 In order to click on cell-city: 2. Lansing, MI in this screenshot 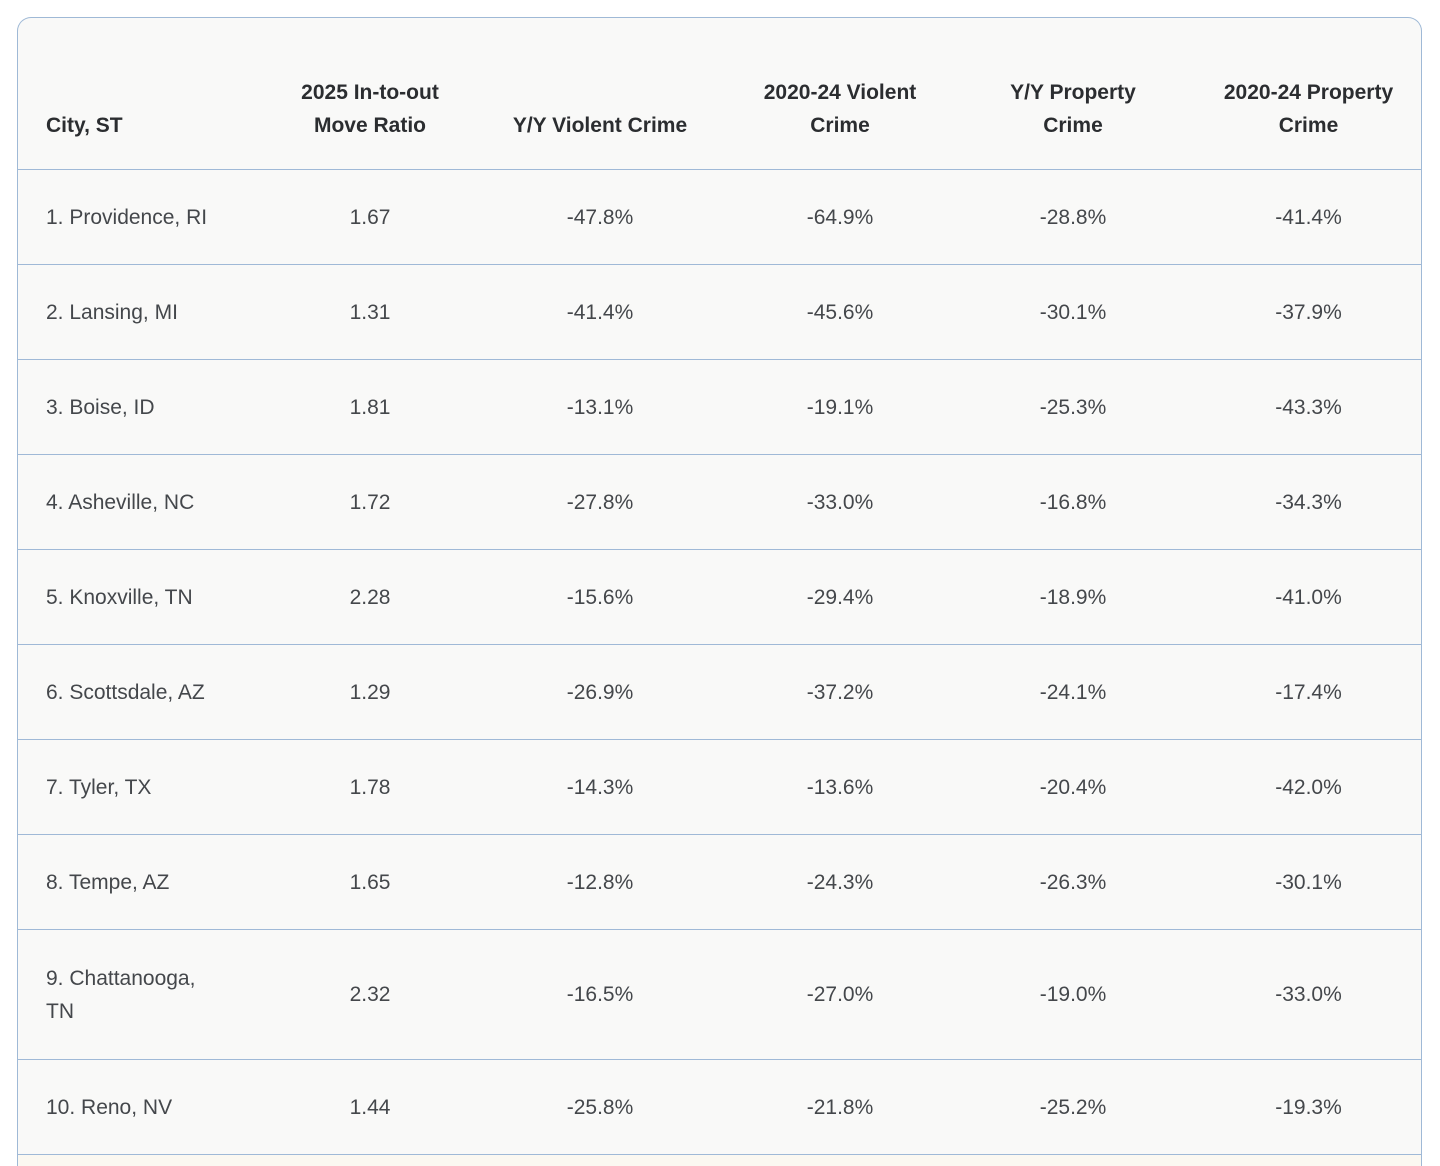, I will do `click(112, 312)`.